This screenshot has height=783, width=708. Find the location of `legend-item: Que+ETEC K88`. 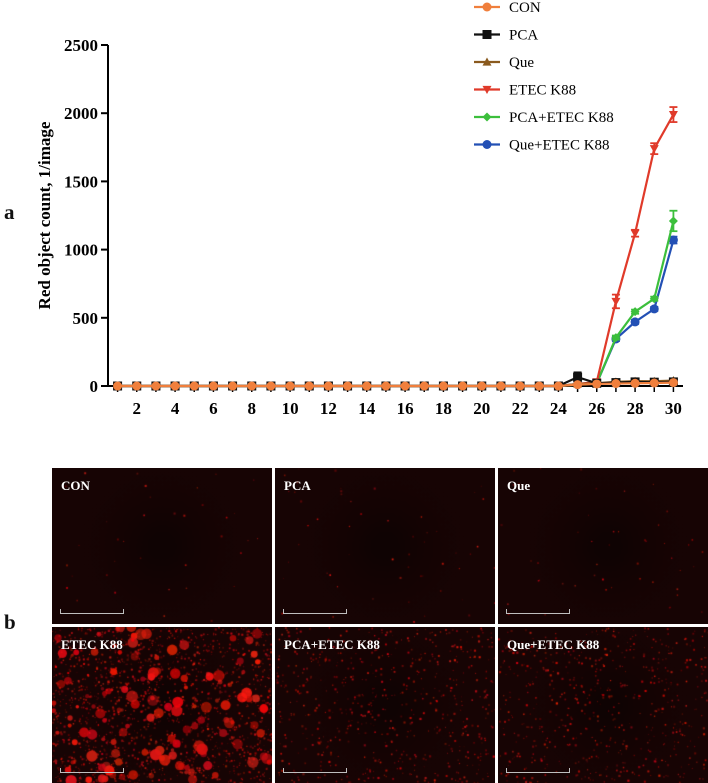

legend-item: Que+ETEC K88 is located at coordinates (542, 146).